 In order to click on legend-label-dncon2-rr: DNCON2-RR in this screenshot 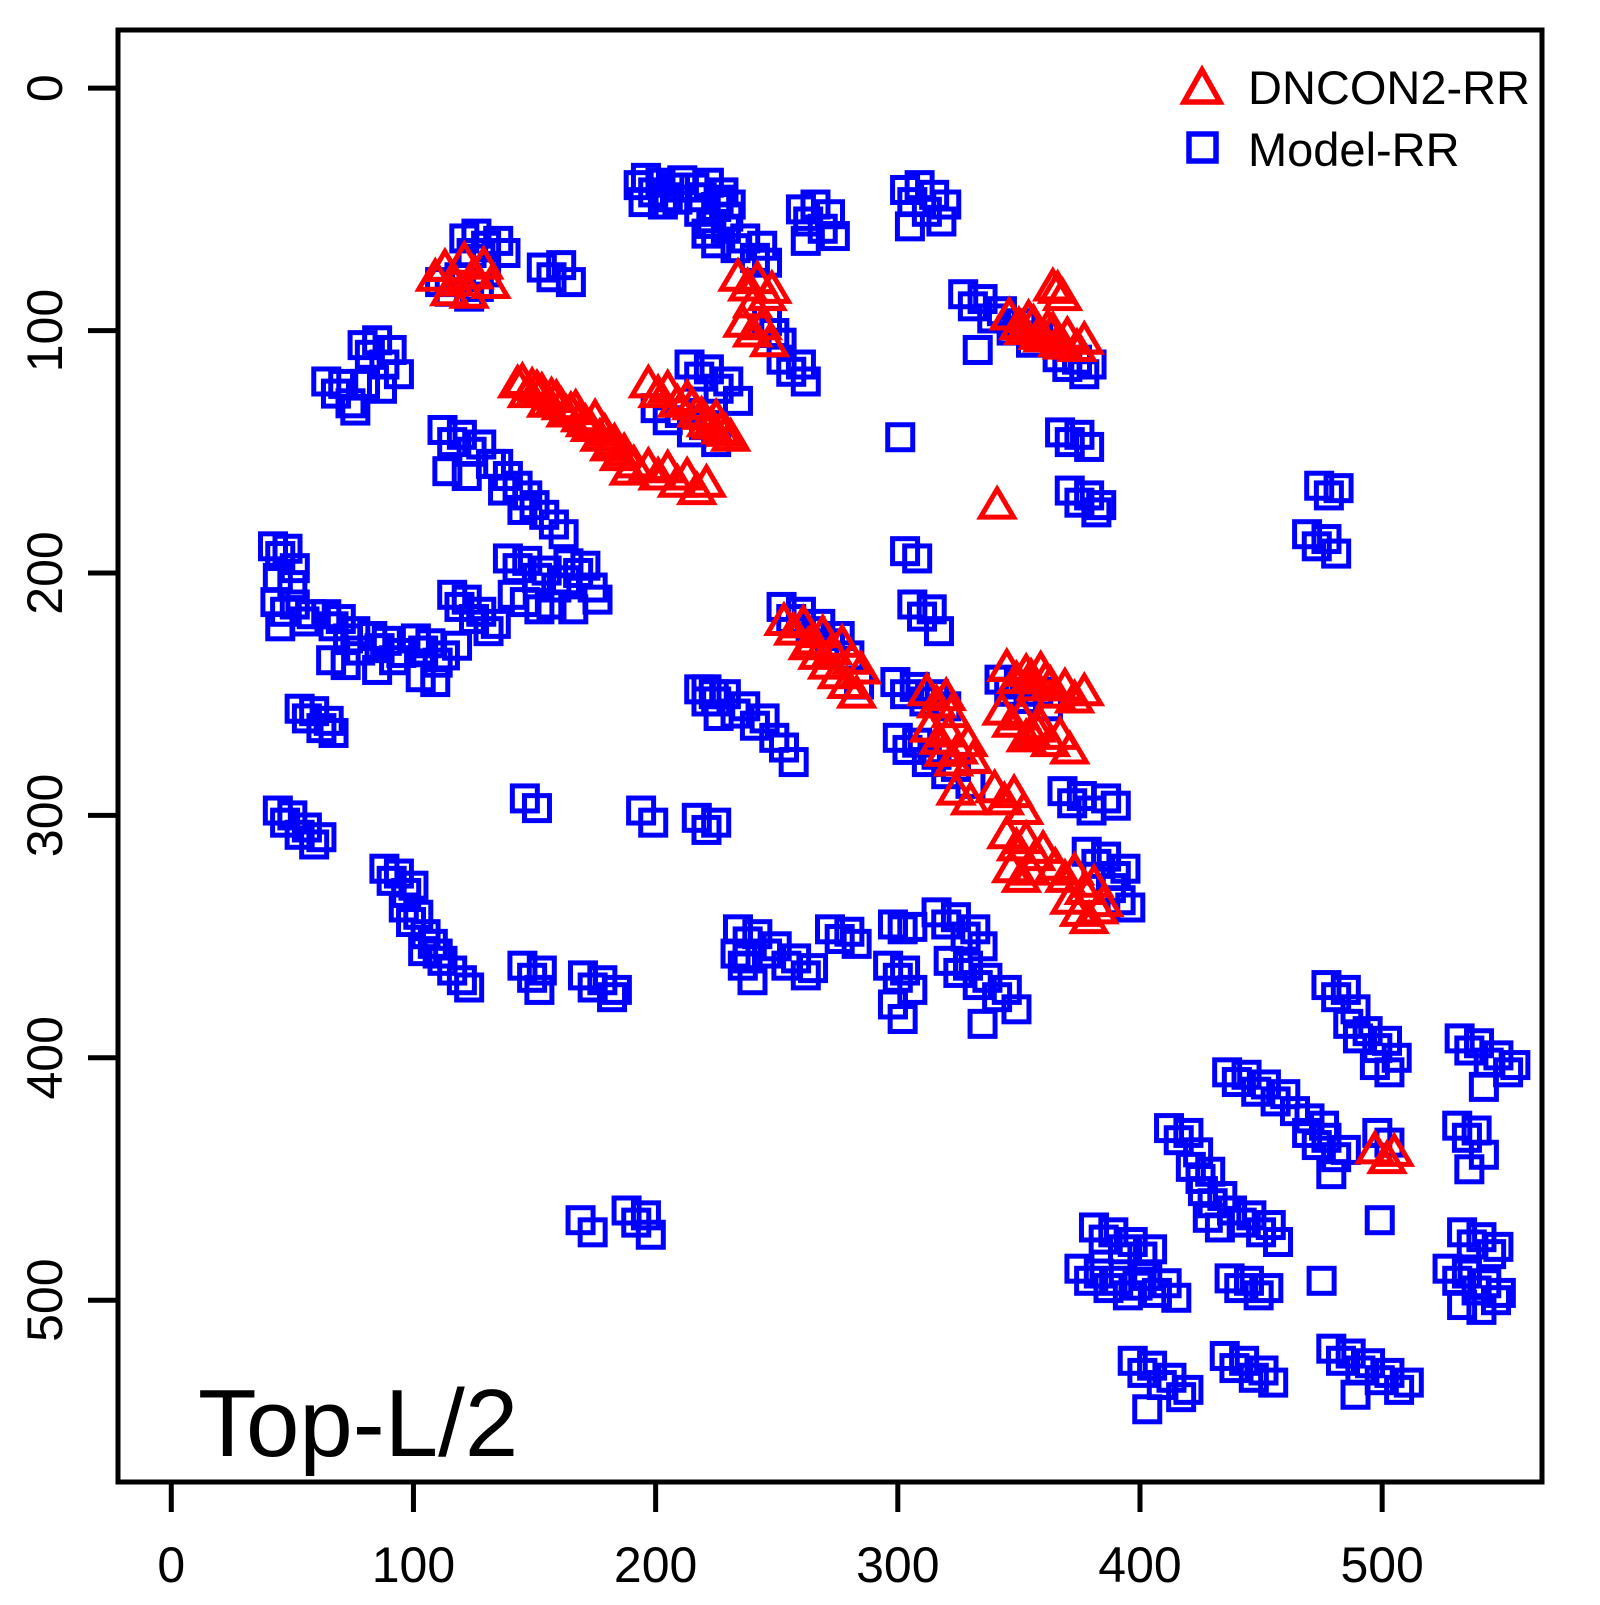, I will do `click(1389, 87)`.